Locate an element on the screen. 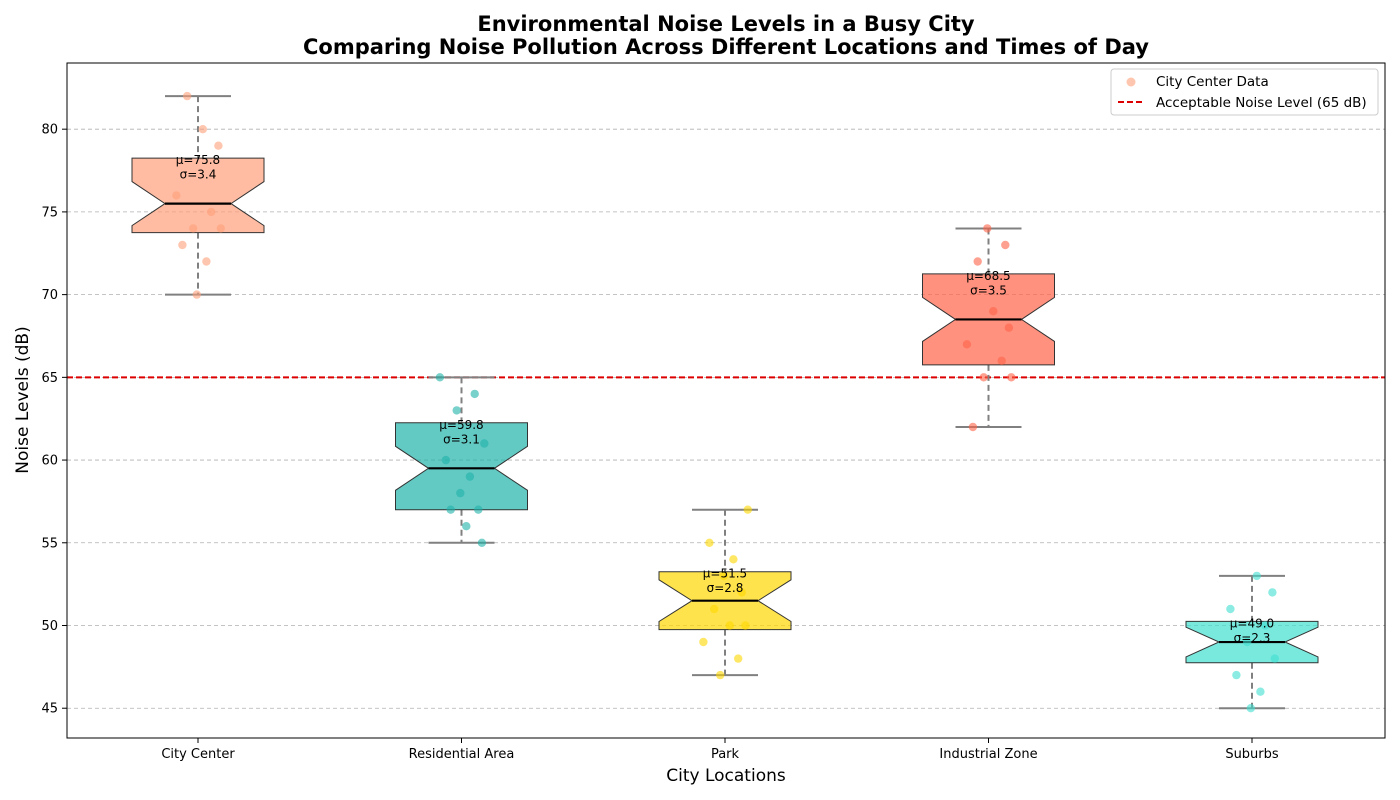 The image size is (1400, 800). mean-label: μ=59.8 is located at coordinates (461, 425).